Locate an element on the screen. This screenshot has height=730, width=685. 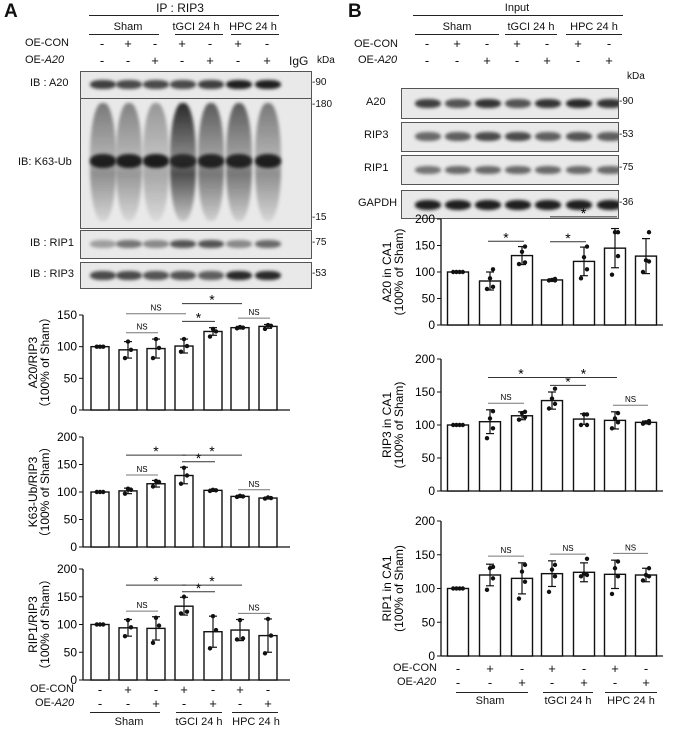
y-axis-label: （100% of Sham） is located at coordinates (45, 624).